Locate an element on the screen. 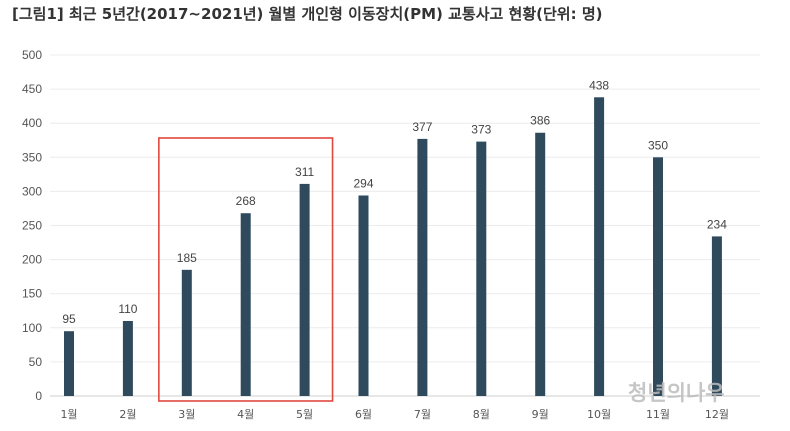  watermark: 청년의나우 is located at coordinates (676, 393).